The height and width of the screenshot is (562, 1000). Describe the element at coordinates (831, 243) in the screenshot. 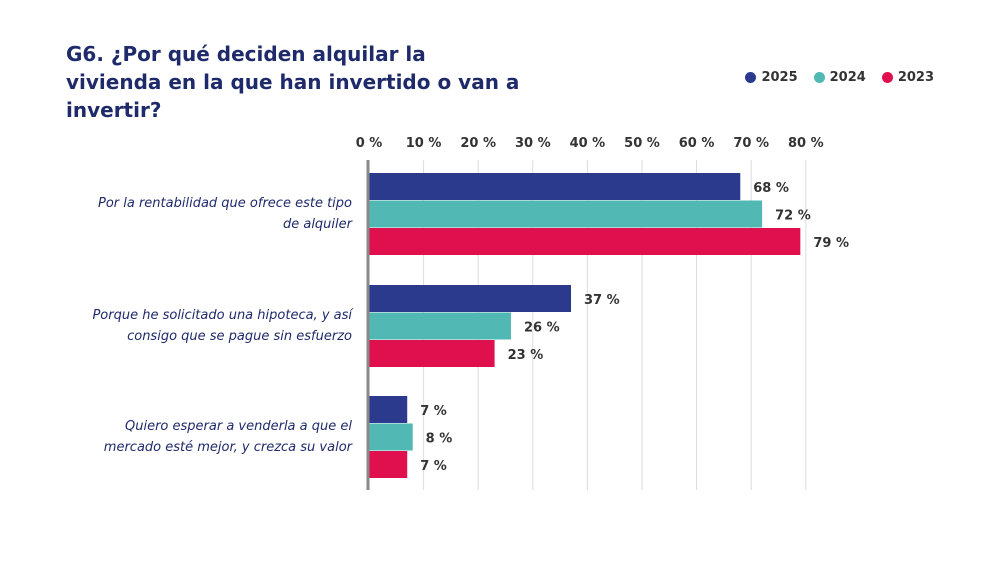

I see `data-label: 79 %` at that location.